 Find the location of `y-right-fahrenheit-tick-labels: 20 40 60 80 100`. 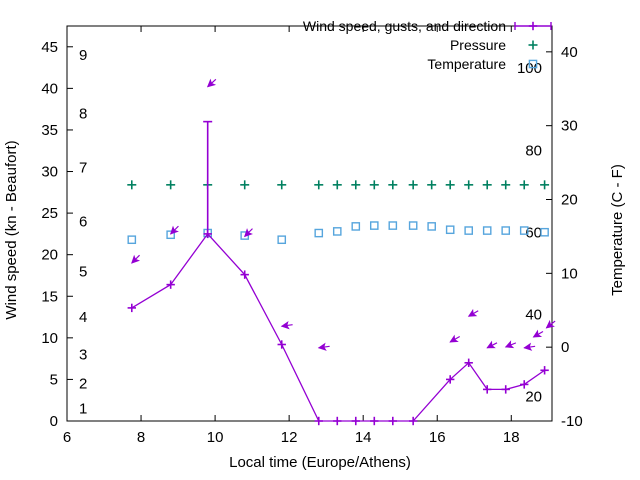

y-right-fahrenheit-tick-labels: 20 40 60 80 100 is located at coordinates (529, 232).